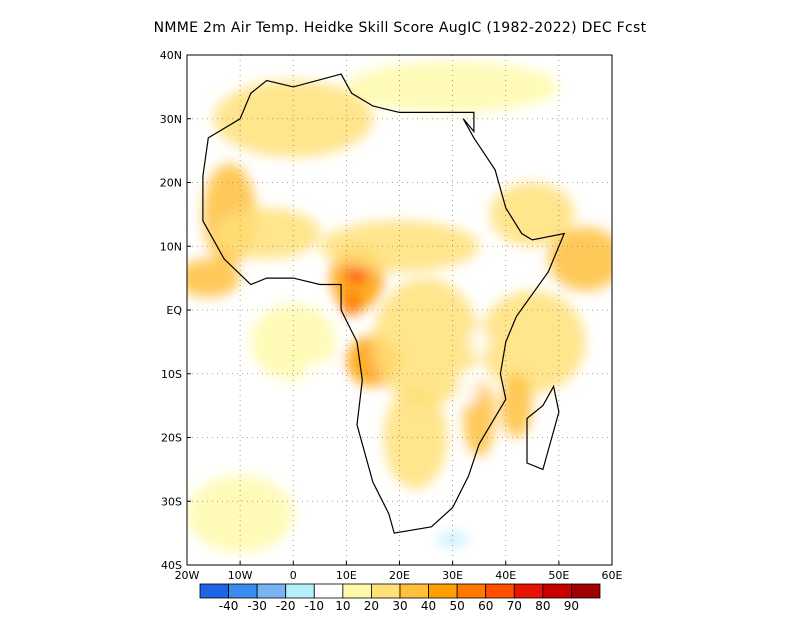 The height and width of the screenshot is (618, 800). I want to click on y-tick-label: EQ, so click(174, 310).